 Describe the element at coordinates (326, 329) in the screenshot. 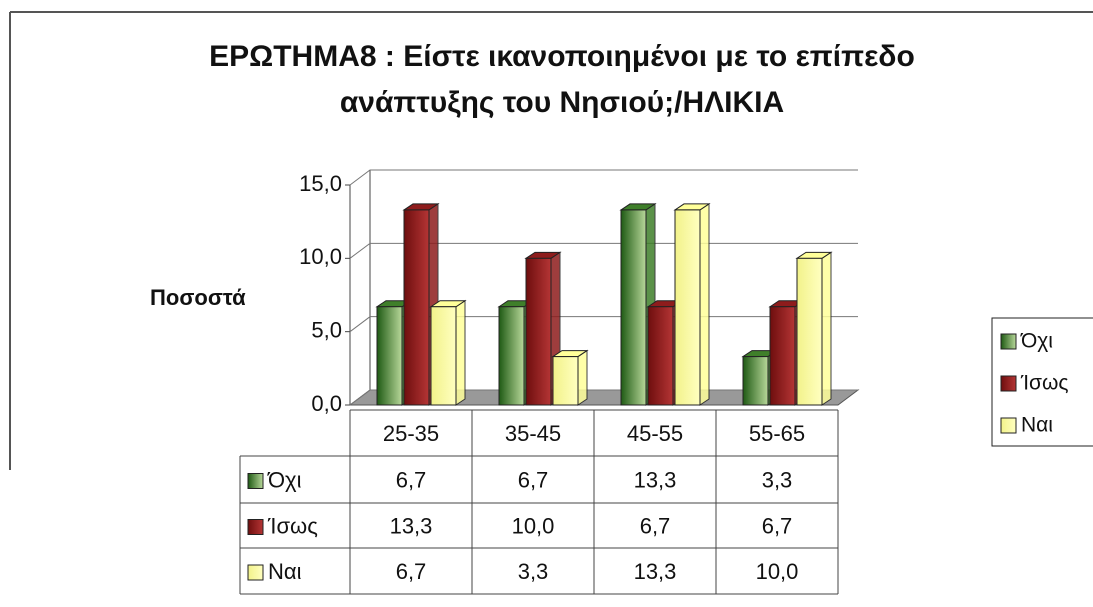

I see `y-tick-label: 5,0` at that location.